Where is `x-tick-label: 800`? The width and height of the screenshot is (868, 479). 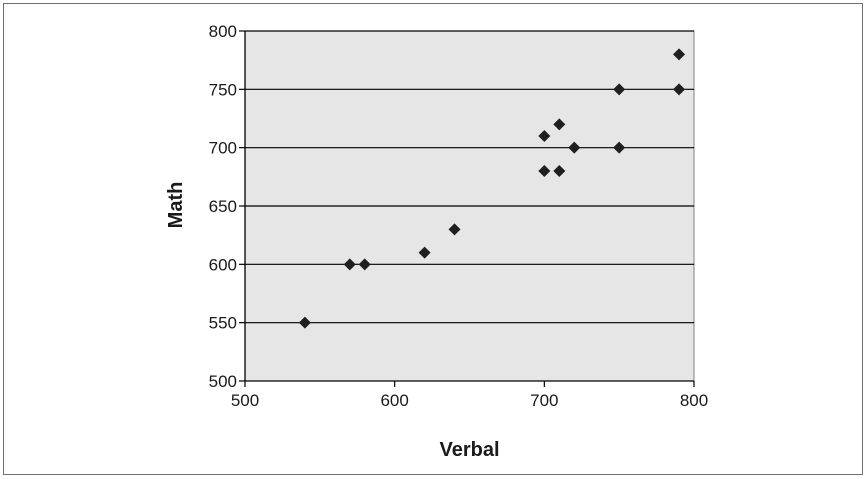
x-tick-label: 800 is located at coordinates (694, 400).